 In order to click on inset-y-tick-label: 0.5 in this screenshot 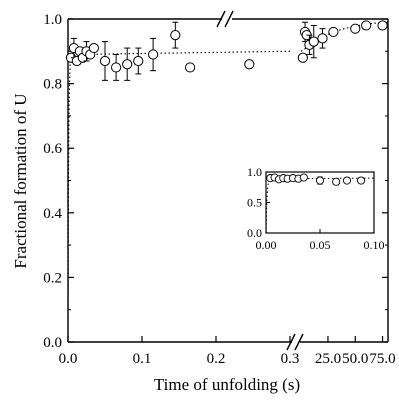, I will do `click(254, 203)`.